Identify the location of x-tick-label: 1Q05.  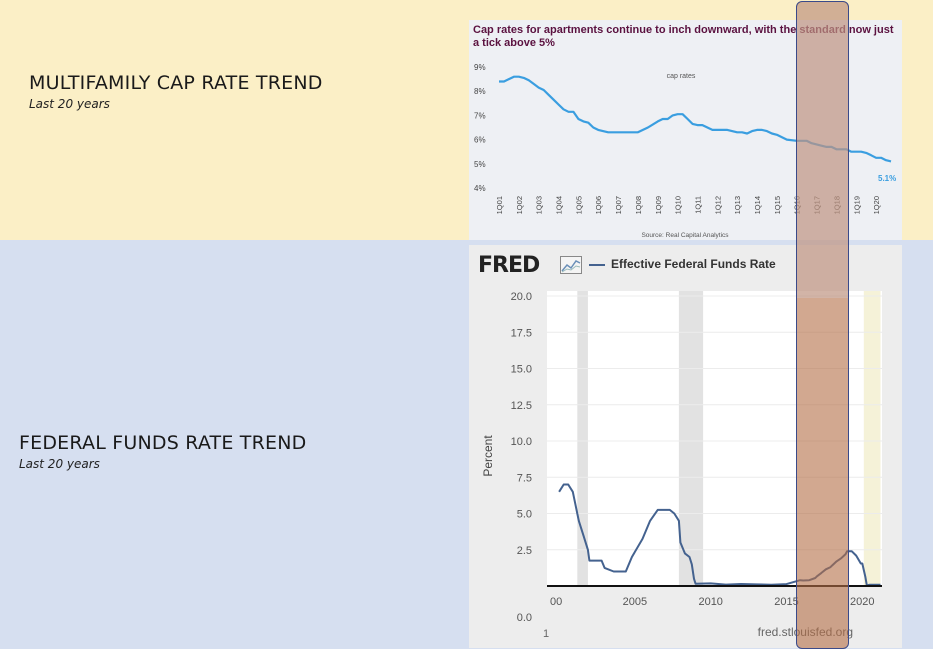
(578, 205).